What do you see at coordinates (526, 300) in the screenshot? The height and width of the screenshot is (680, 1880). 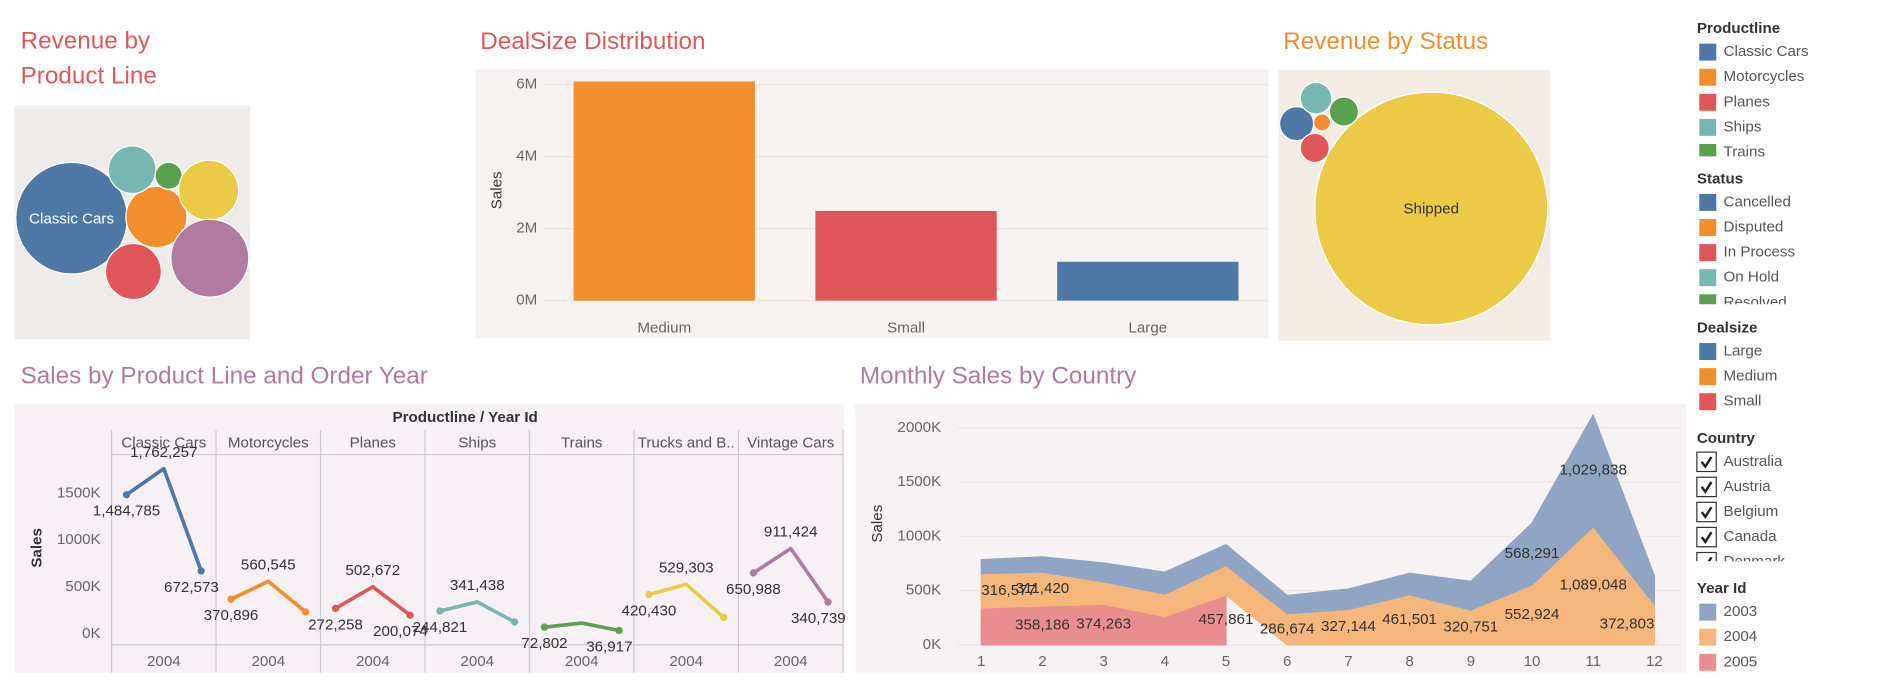 I see `y-tick-label: 0M` at bounding box center [526, 300].